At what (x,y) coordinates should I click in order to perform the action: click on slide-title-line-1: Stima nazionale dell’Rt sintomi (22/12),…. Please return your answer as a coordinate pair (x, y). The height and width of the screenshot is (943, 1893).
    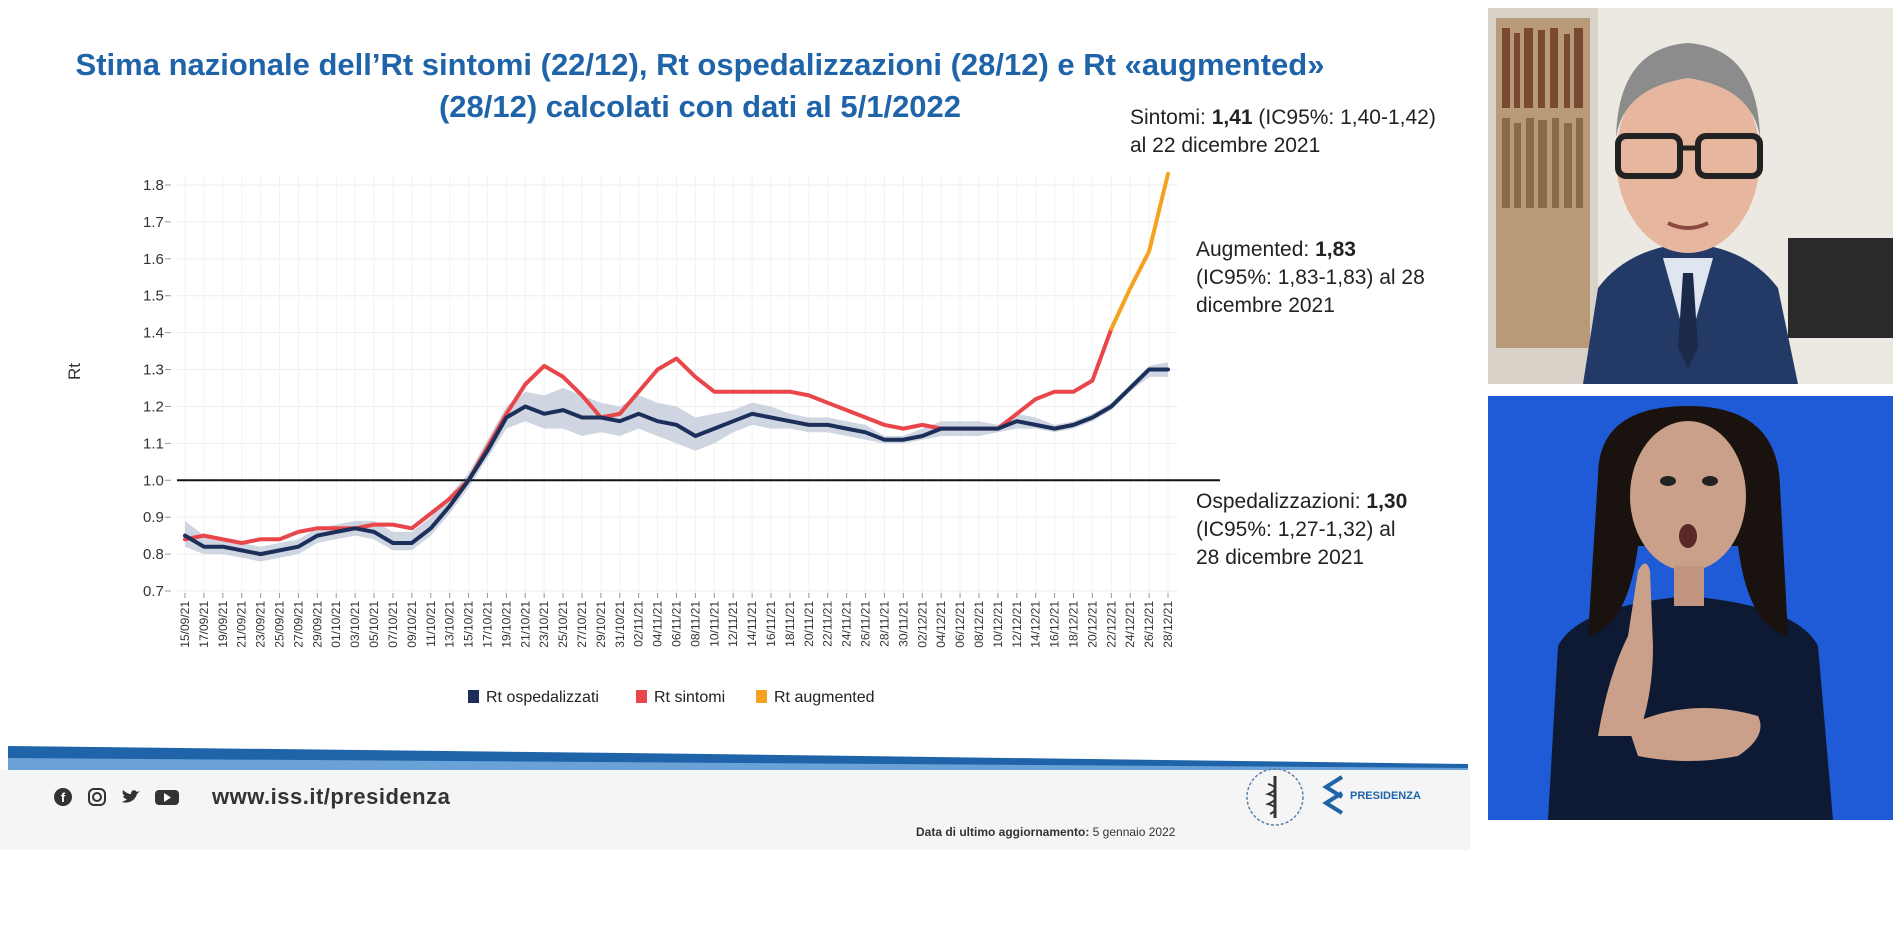
    Looking at the image, I should click on (700, 64).